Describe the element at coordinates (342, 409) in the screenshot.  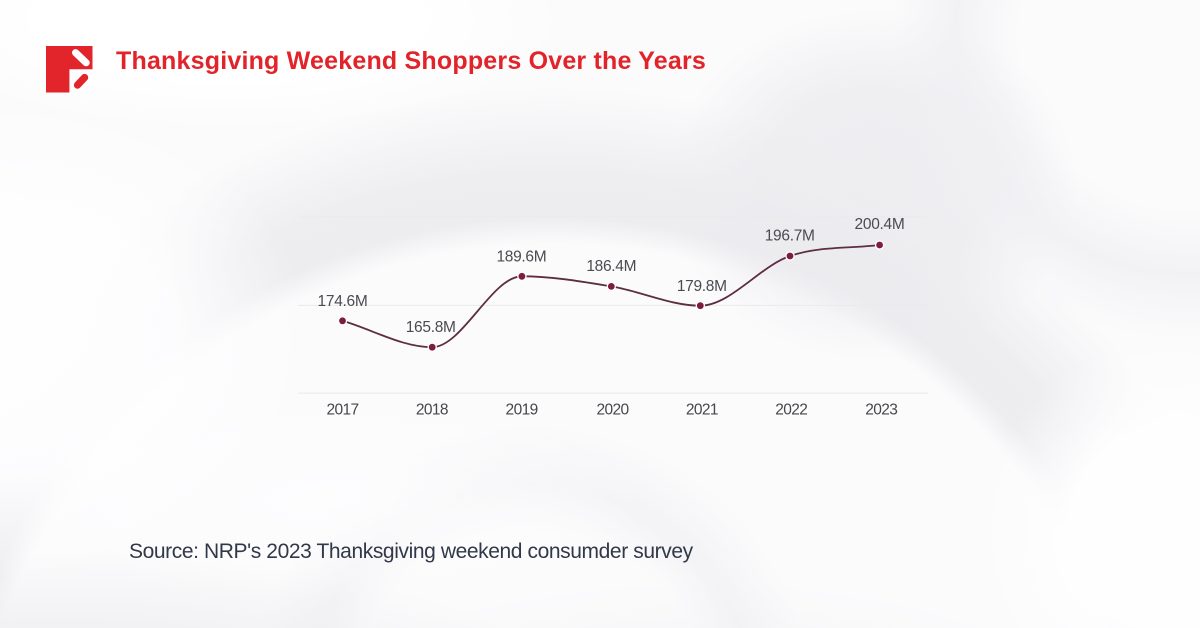
I see `svg-text: 2017` at that location.